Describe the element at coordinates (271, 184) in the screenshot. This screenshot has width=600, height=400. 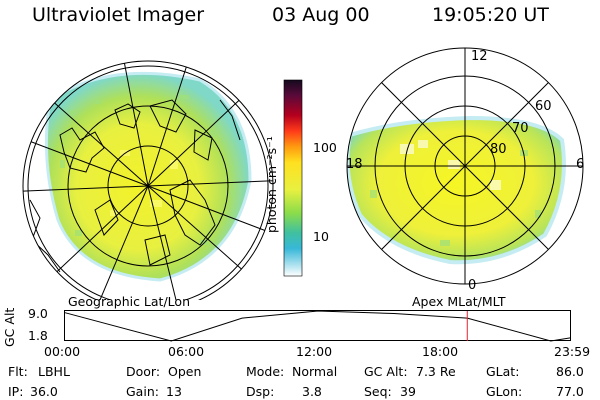
I see `colorbar-unit-label: photon cm⁻²s⁻¹` at that location.